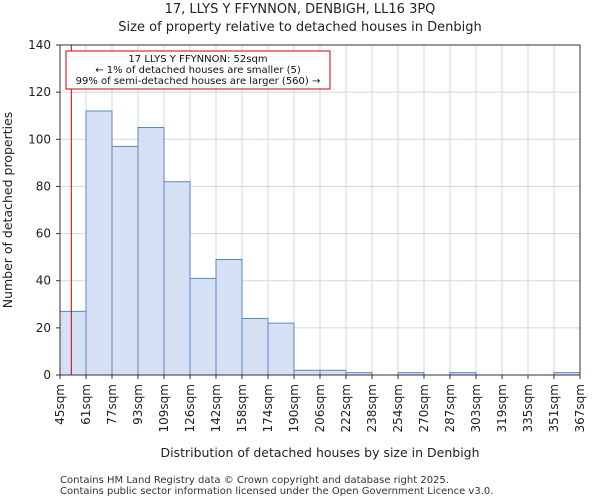  I want to click on bar-142sqm, so click(229, 317).